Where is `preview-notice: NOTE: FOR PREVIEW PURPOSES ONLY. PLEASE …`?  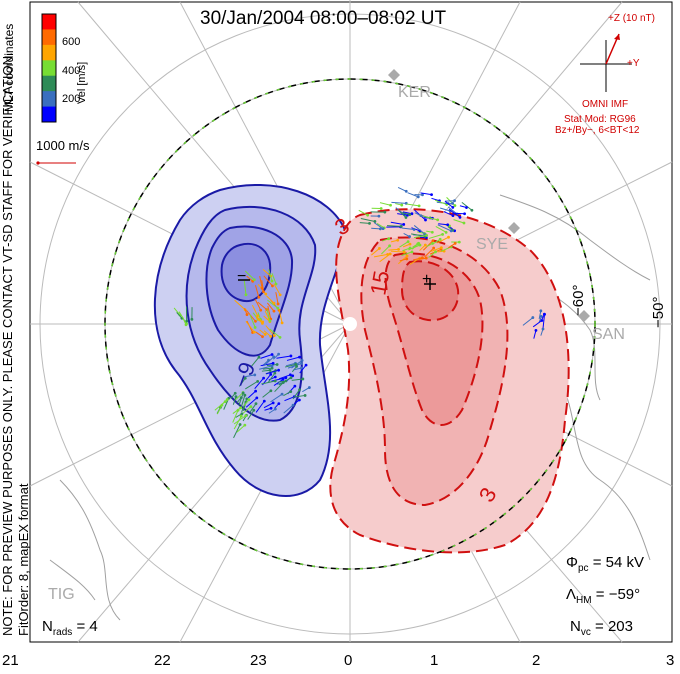
preview-notice: NOTE: FOR PREVIEW PURPOSES ONLY. PLEASE … is located at coordinates (7, 344).